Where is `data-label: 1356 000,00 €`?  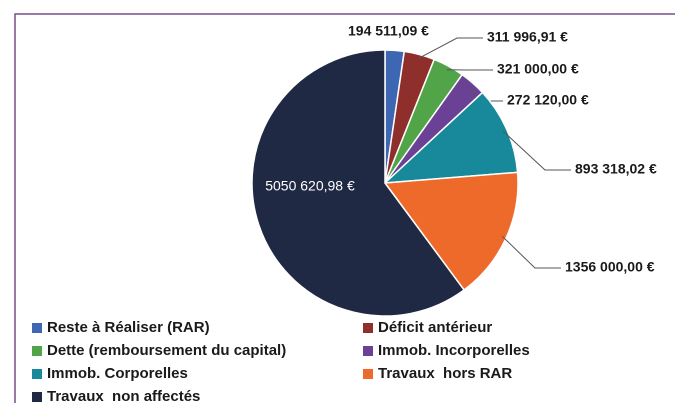 data-label: 1356 000,00 € is located at coordinates (610, 267).